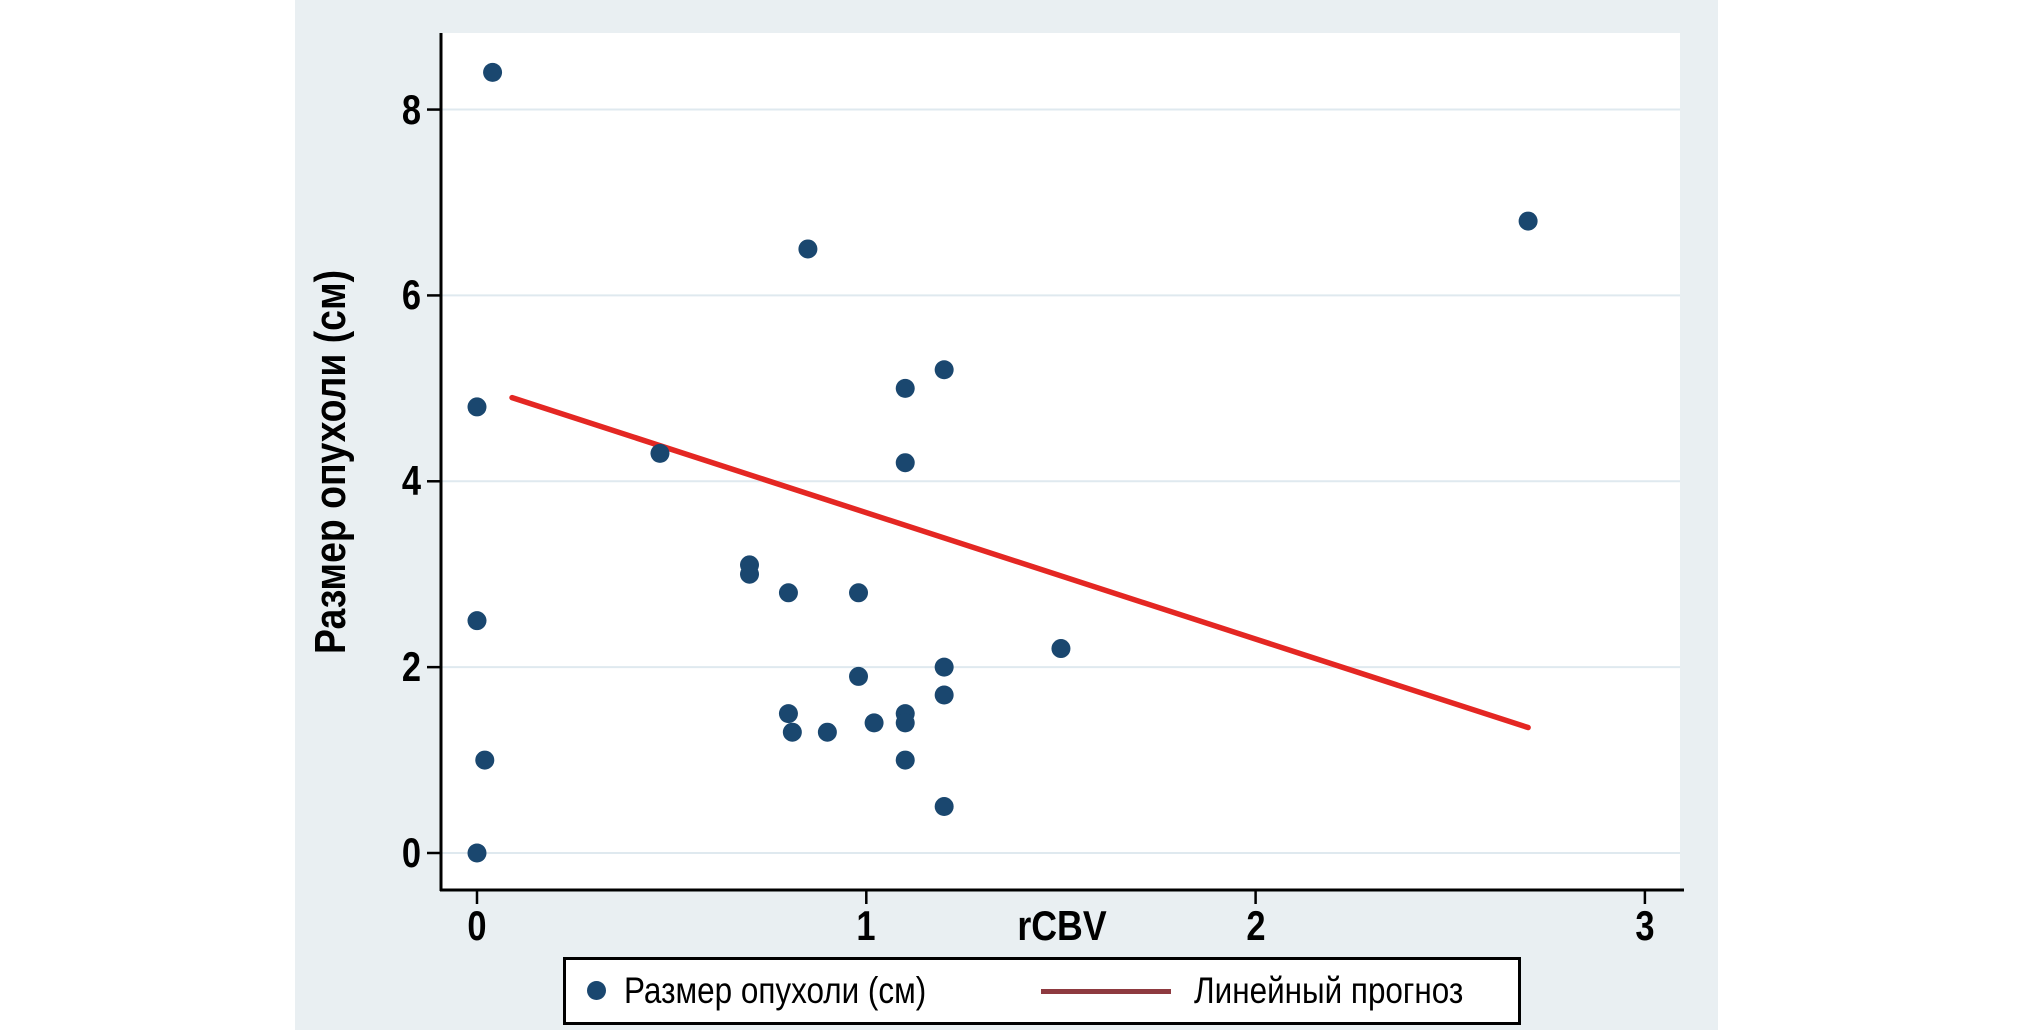  What do you see at coordinates (411, 109) in the screenshot?
I see `y-tick-label: 8` at bounding box center [411, 109].